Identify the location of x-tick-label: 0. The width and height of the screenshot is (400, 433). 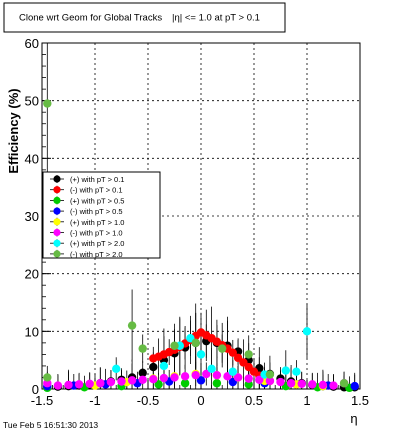
(200, 400).